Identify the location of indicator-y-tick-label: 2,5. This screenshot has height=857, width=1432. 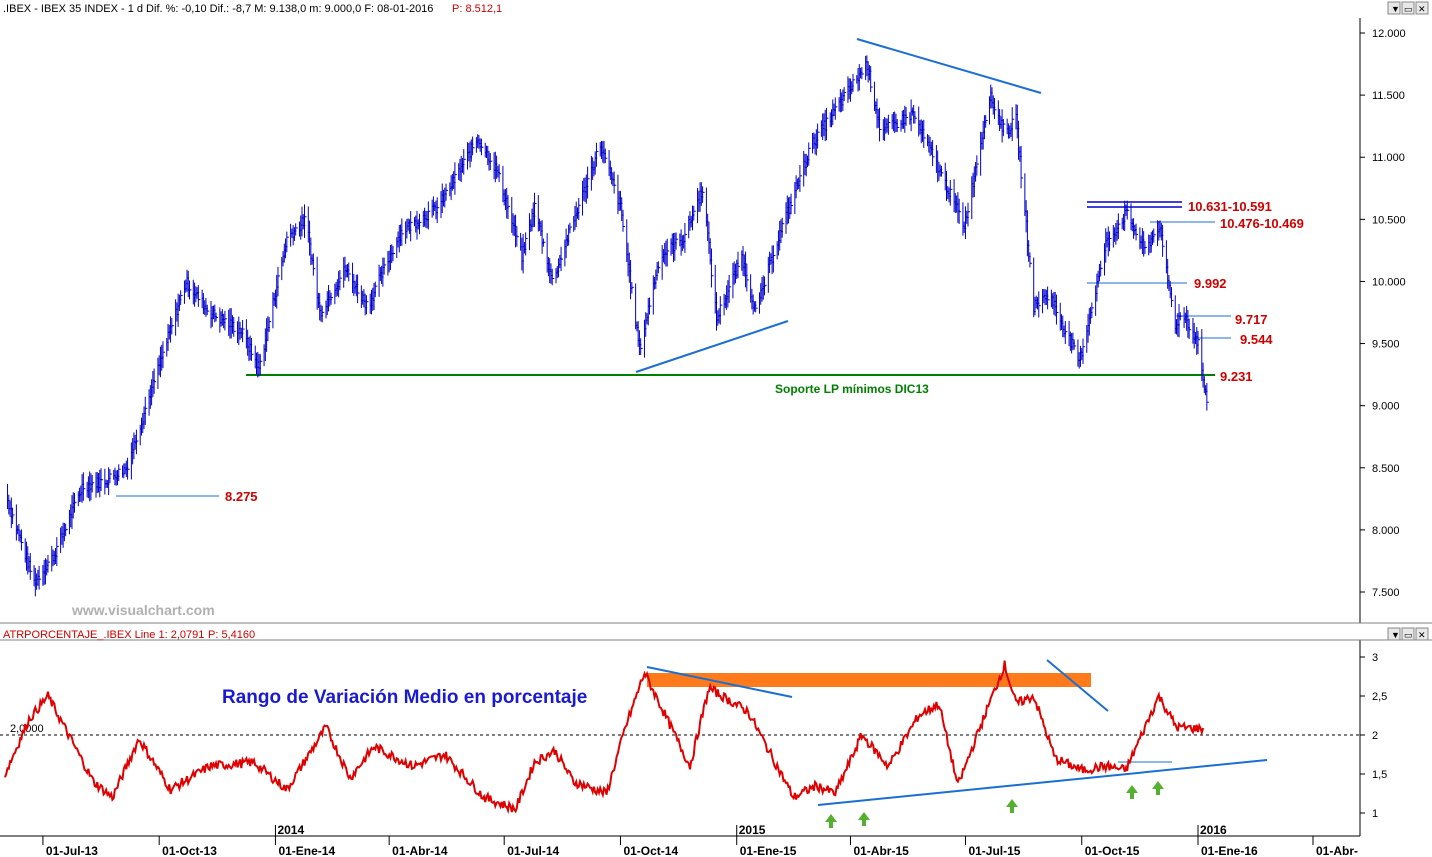
(1379, 697).